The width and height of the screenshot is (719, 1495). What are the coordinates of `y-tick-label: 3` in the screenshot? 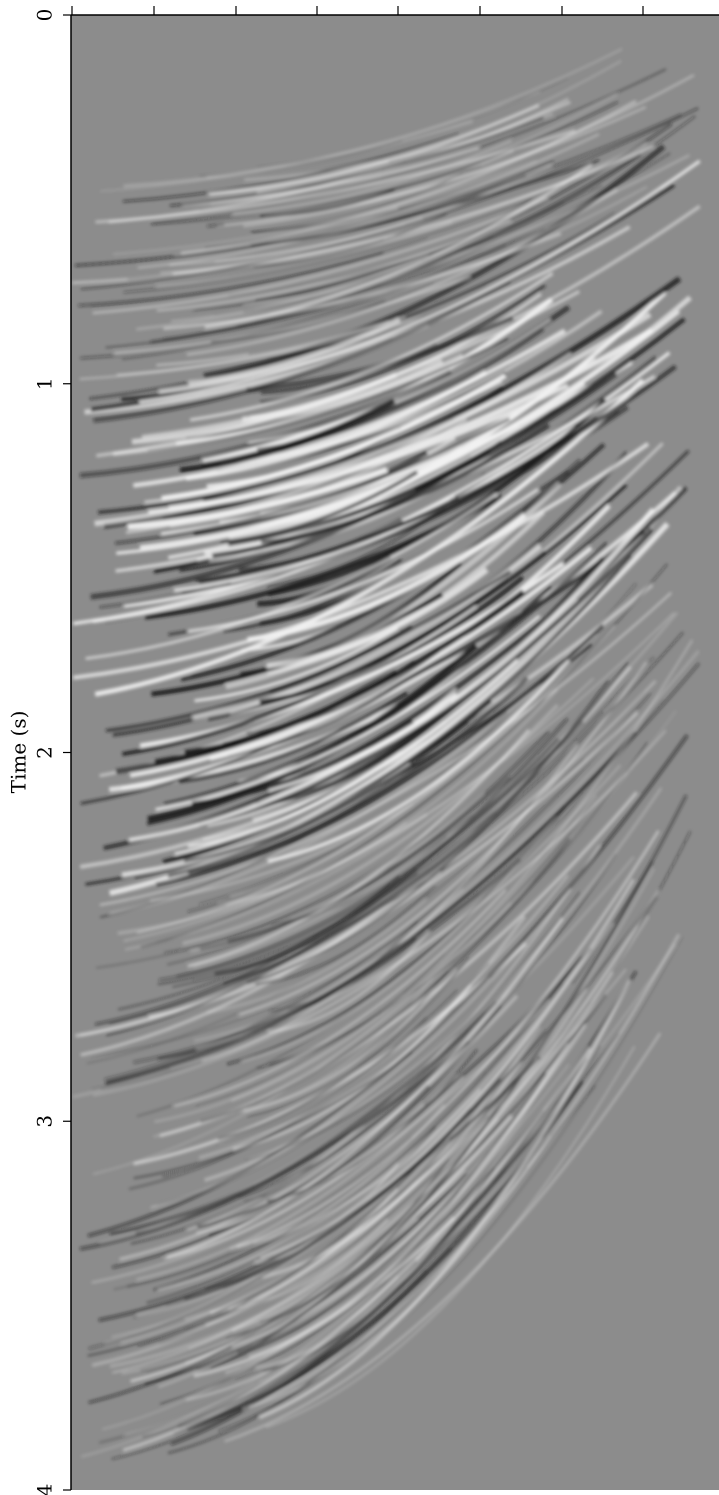 It's located at (45, 1121).